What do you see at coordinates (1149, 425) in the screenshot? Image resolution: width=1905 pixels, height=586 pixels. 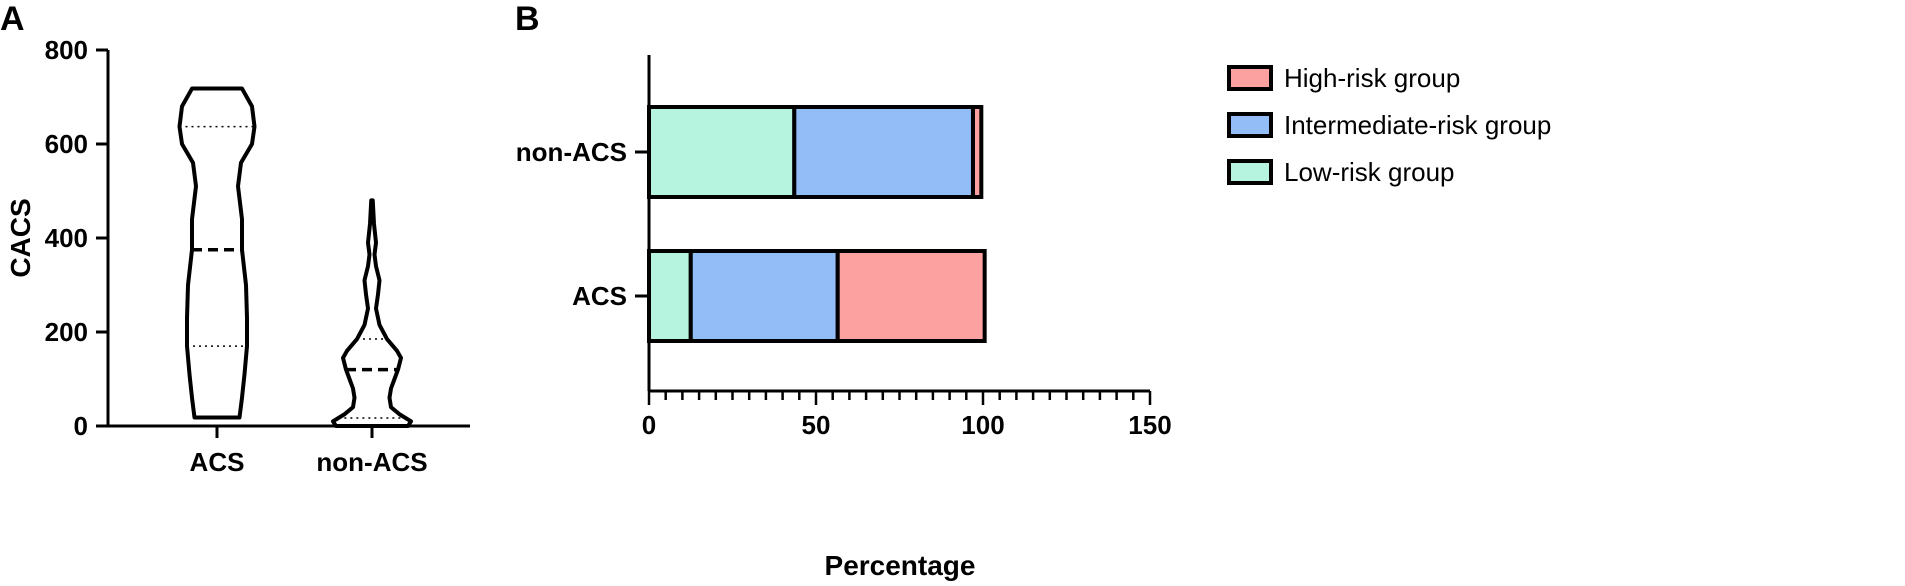 I see `x-tick-label: 150` at bounding box center [1149, 425].